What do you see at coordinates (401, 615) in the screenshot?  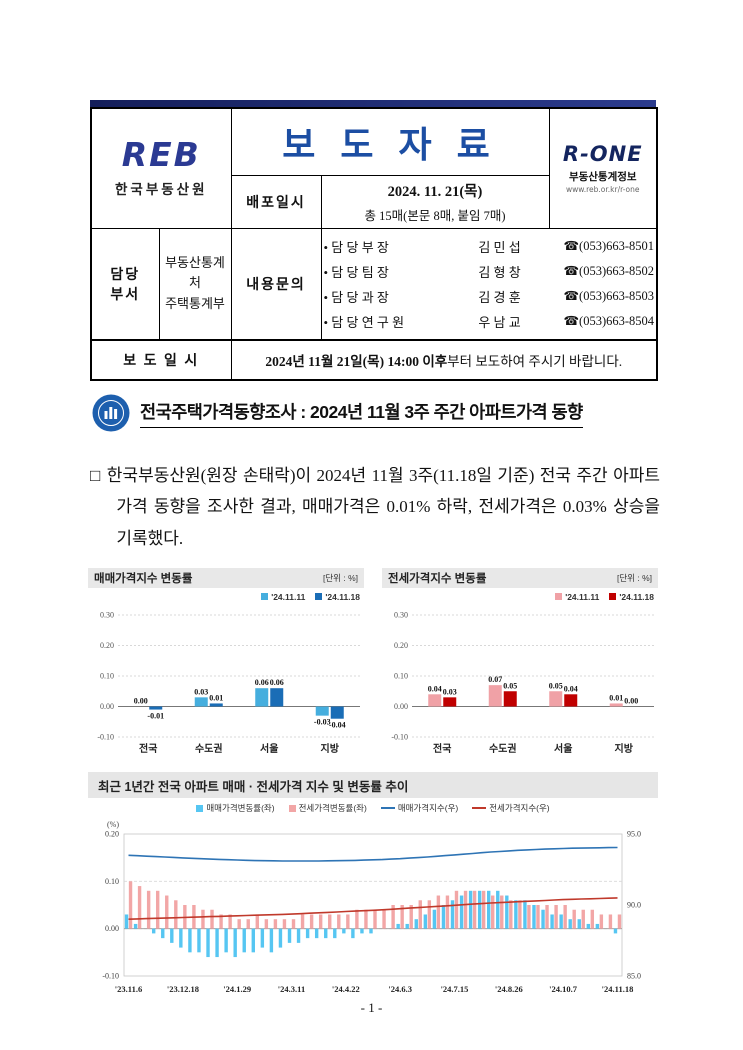 I see `svg-text: 0.30` at bounding box center [401, 615].